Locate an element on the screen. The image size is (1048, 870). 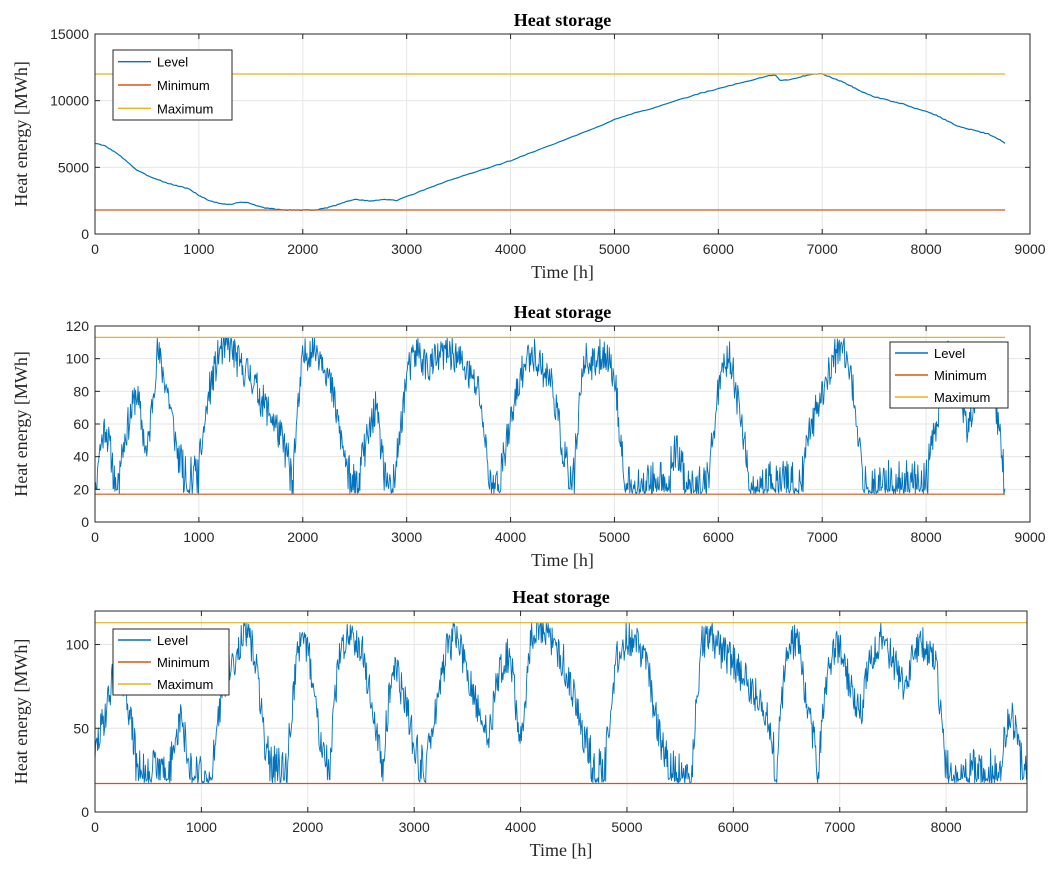
y-tick-label: 5000 is located at coordinates (73, 167).